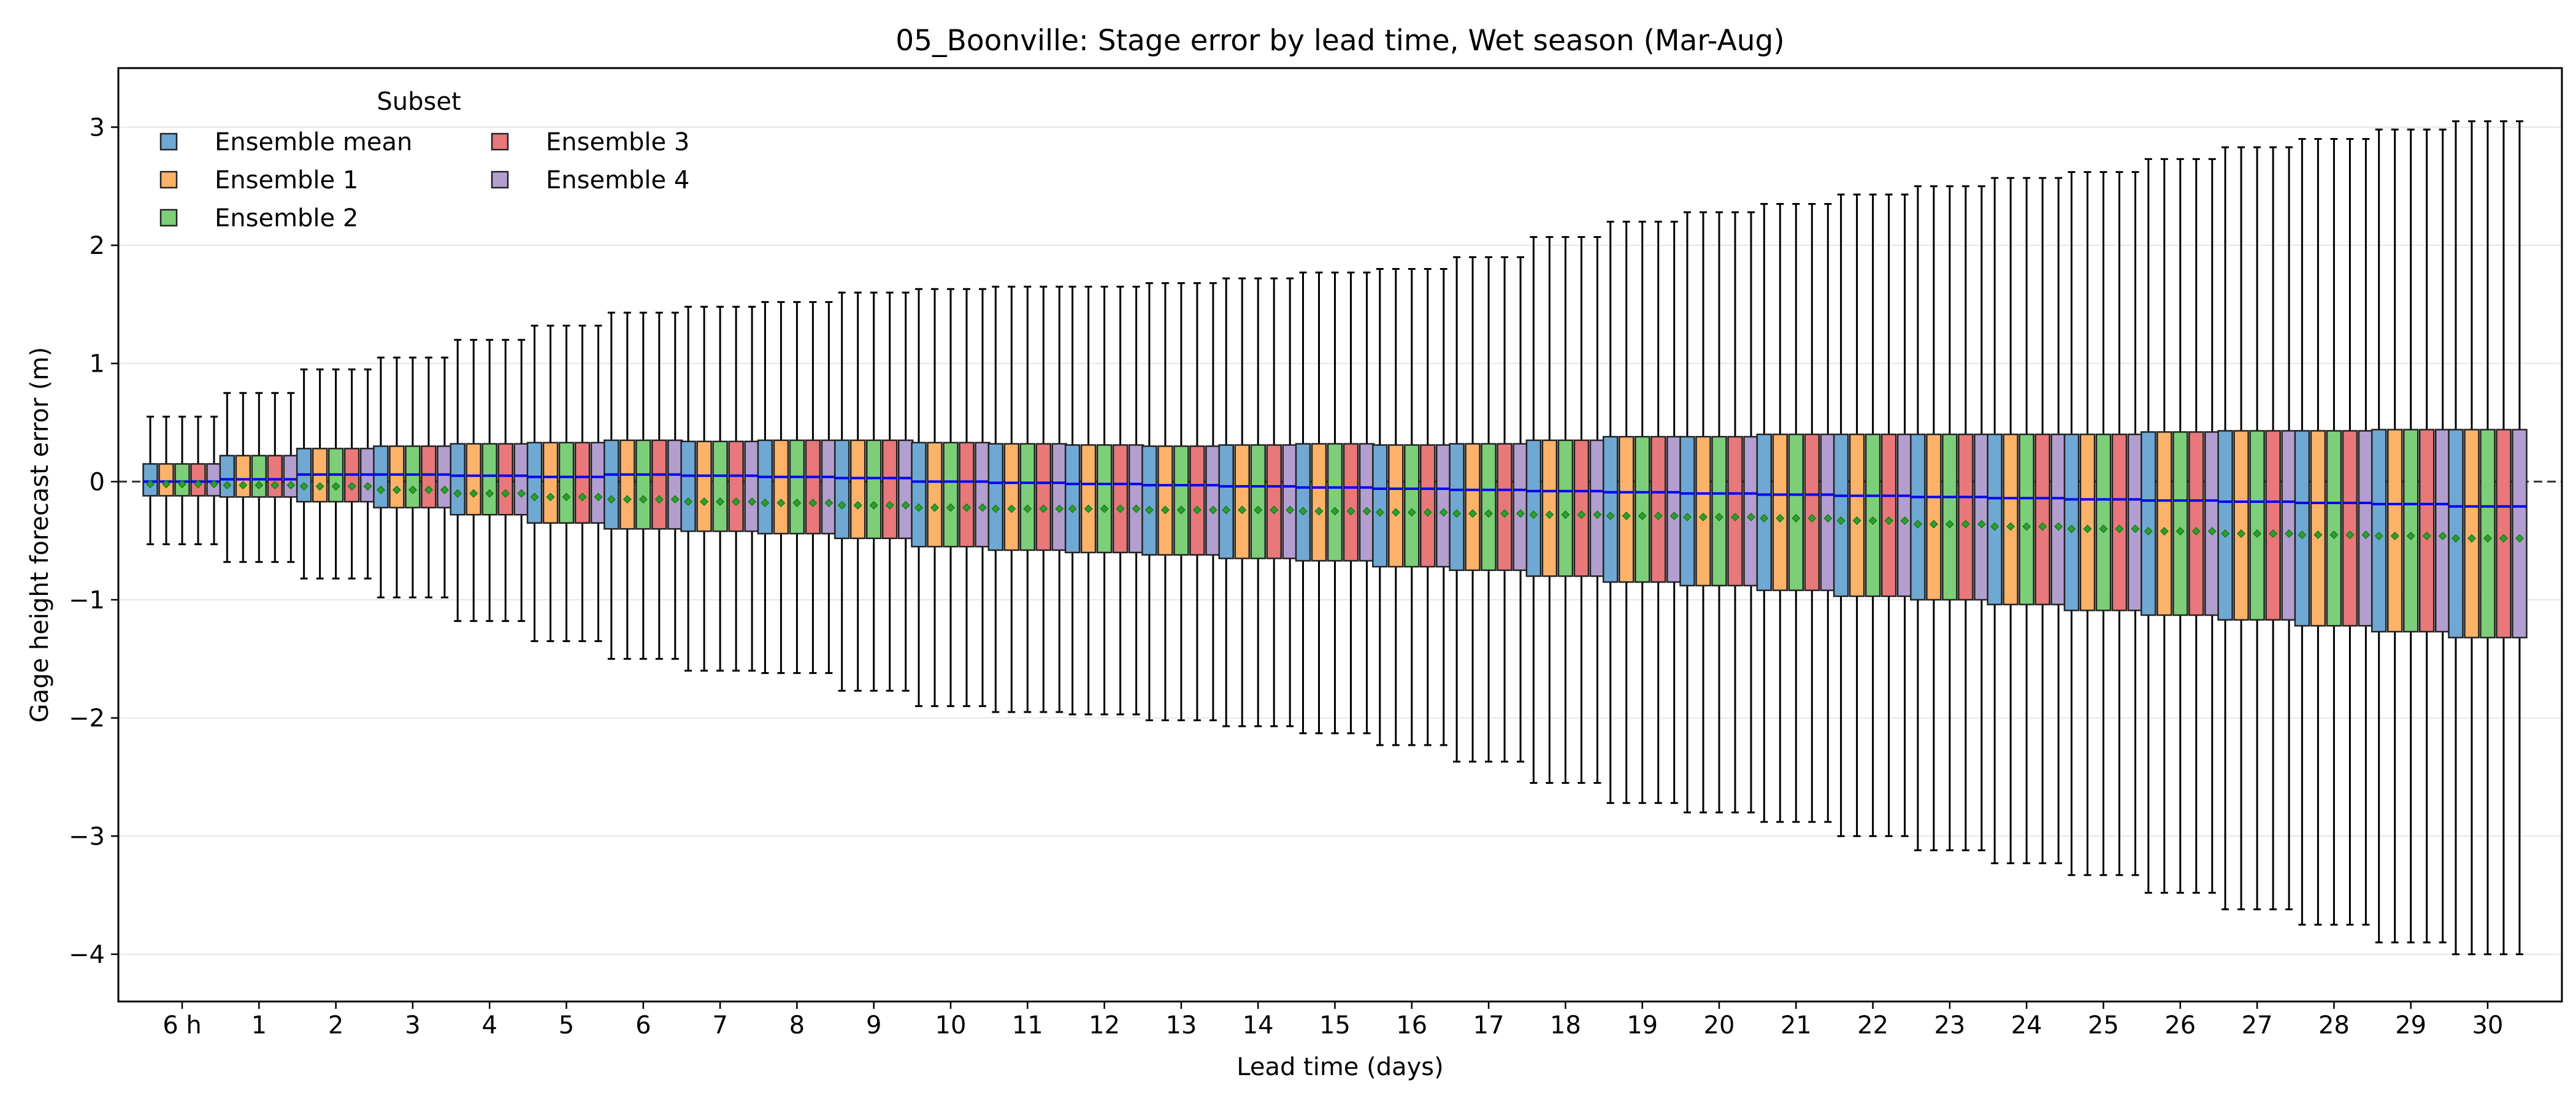 The image size is (2576, 1107). I want to click on y-axis-label: Gage height forecast error (m), so click(40, 535).